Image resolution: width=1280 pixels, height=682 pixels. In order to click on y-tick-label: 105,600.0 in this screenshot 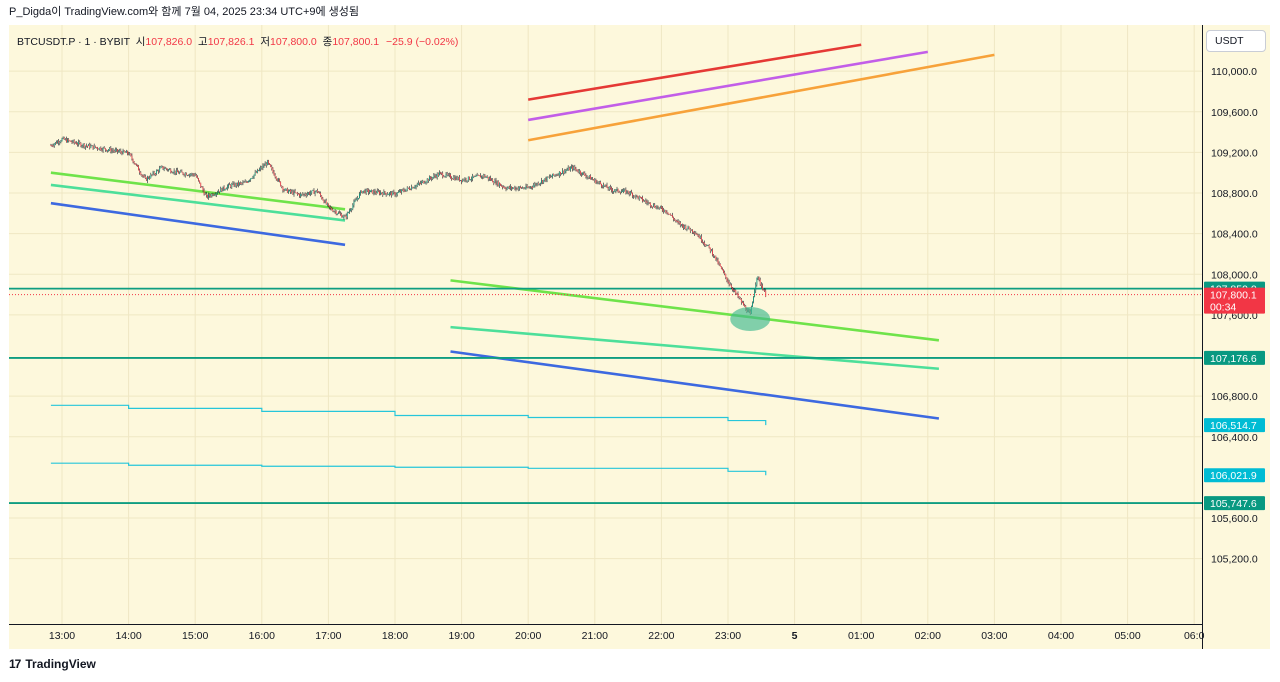, I will do `click(1234, 519)`.